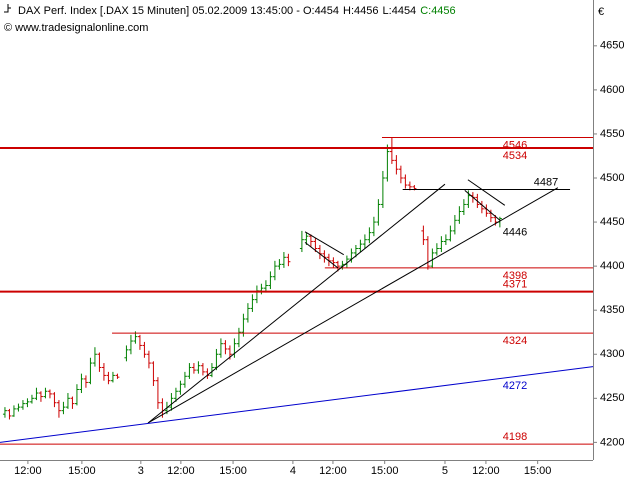 The height and width of the screenshot is (480, 640). What do you see at coordinates (515, 233) in the screenshot?
I see `trend-label: 4446` at bounding box center [515, 233].